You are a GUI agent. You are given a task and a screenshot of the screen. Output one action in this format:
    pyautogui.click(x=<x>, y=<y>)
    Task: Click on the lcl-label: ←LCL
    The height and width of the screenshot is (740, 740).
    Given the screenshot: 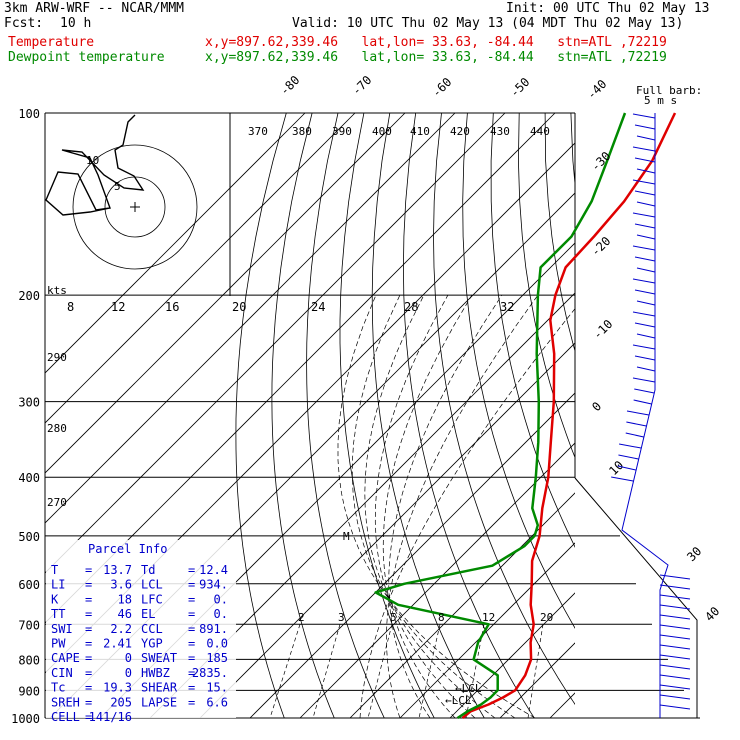 What is the action you would take?
    pyautogui.click(x=468, y=688)
    